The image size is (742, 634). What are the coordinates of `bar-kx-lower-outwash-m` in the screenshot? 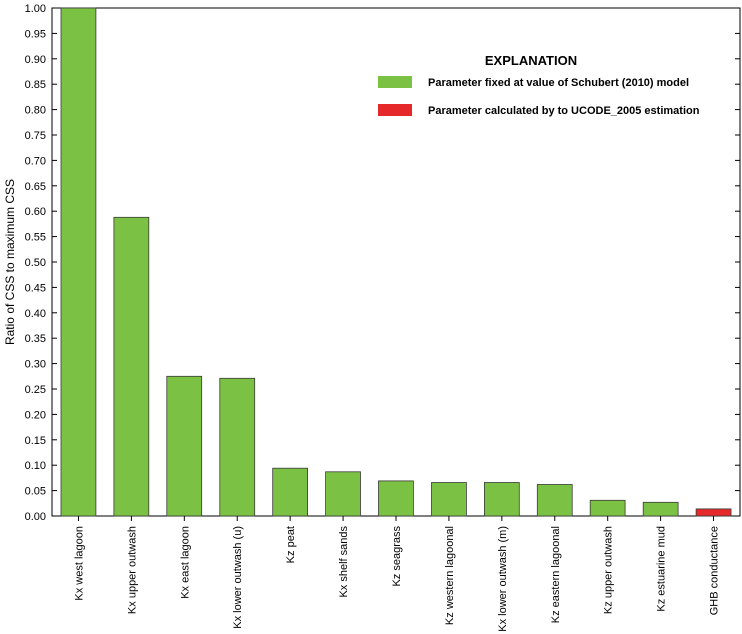 It's located at (501, 499).